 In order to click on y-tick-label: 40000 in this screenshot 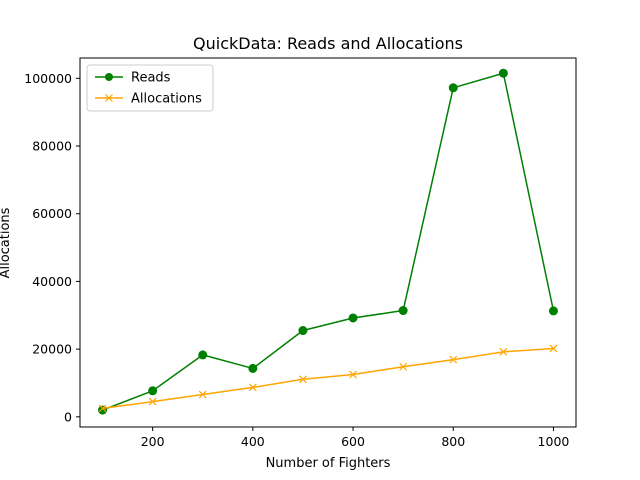, I will do `click(52, 281)`.